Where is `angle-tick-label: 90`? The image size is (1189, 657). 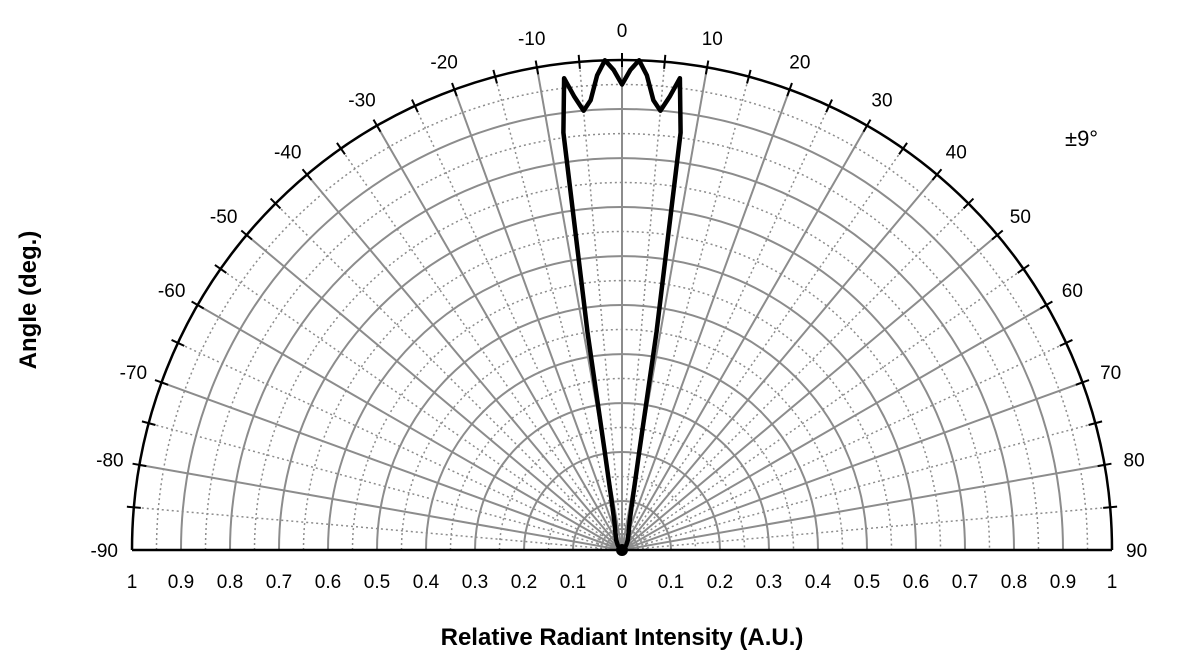 angle-tick-label: 90 is located at coordinates (1136, 551).